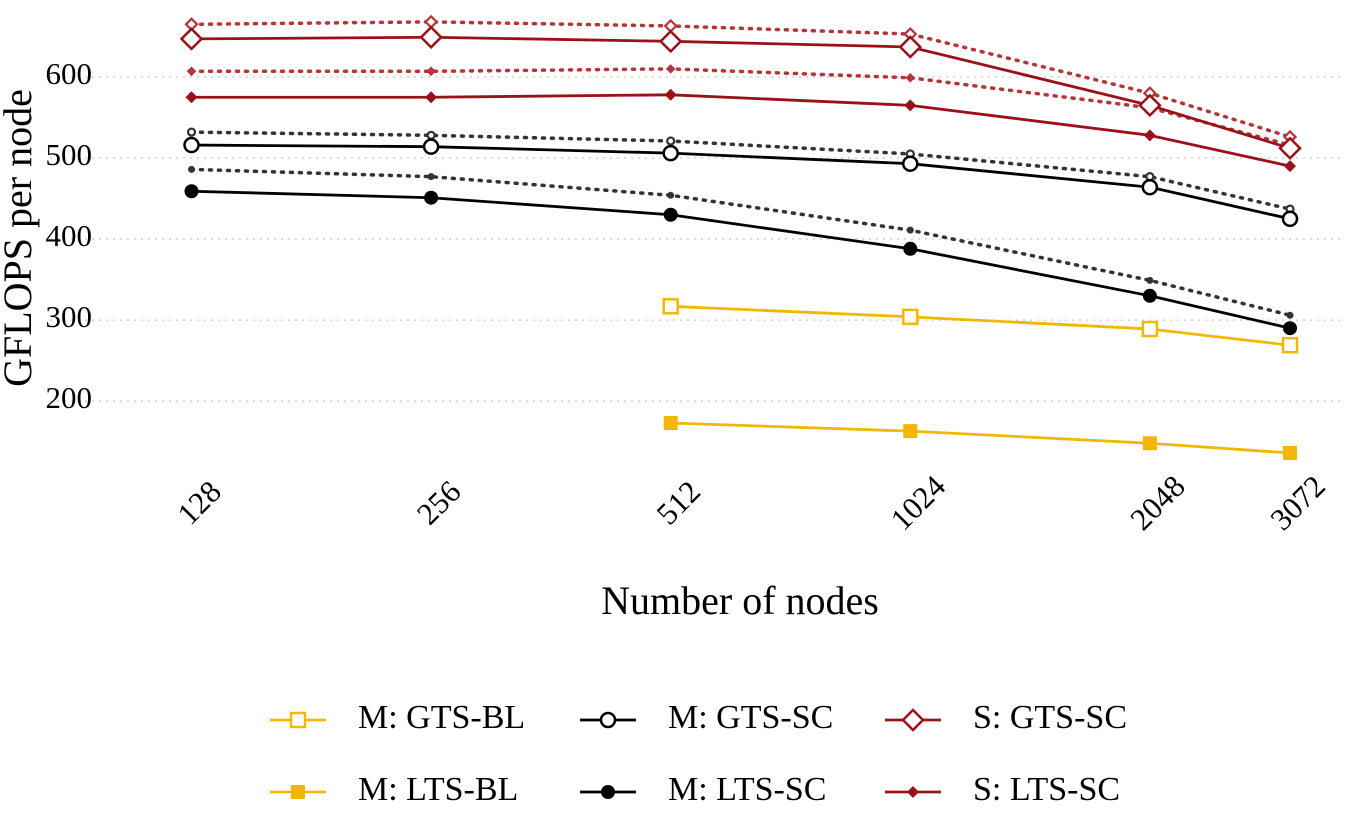  I want to click on x-axis-title: Number of nodes, so click(740, 600).